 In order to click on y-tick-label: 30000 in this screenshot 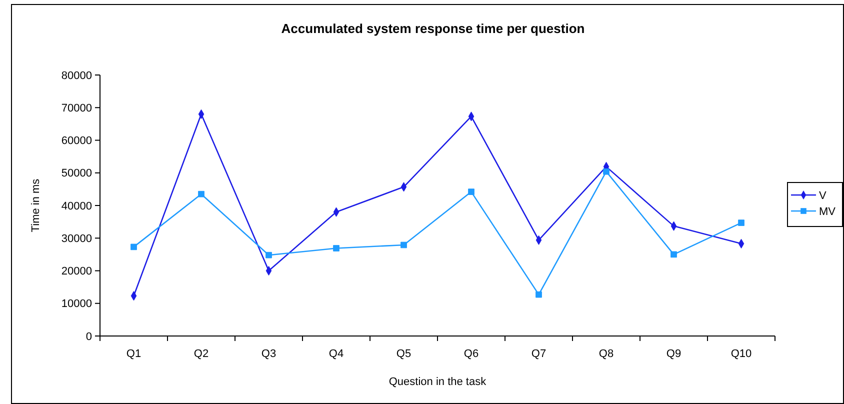, I will do `click(76, 238)`.